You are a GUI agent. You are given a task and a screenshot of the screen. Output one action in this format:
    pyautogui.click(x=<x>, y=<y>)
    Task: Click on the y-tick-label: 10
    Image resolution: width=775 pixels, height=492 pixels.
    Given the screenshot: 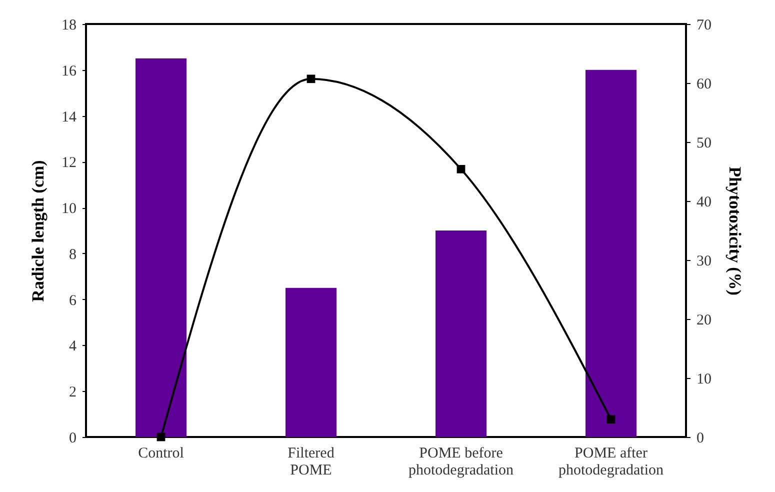 What is the action you would take?
    pyautogui.click(x=69, y=209)
    